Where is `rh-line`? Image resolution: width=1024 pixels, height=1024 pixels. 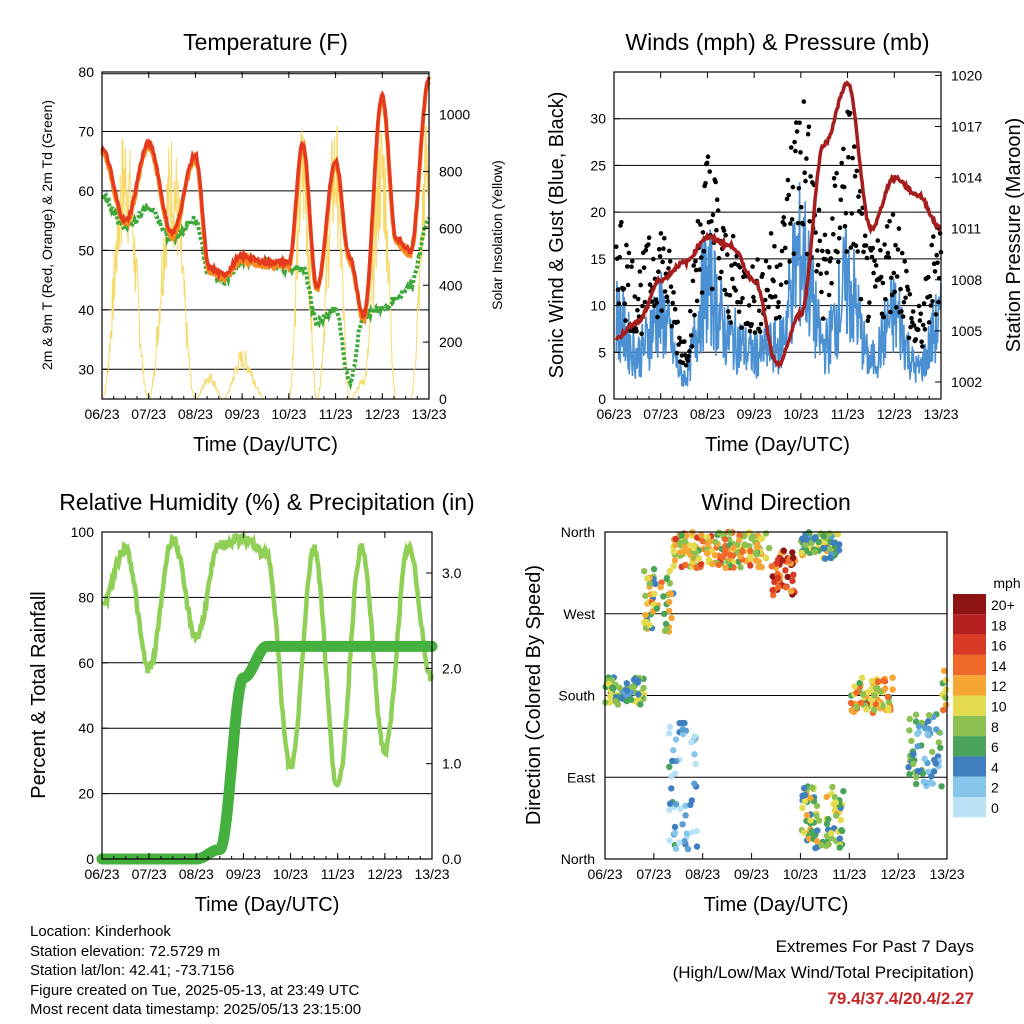 rh-line is located at coordinates (268, 659).